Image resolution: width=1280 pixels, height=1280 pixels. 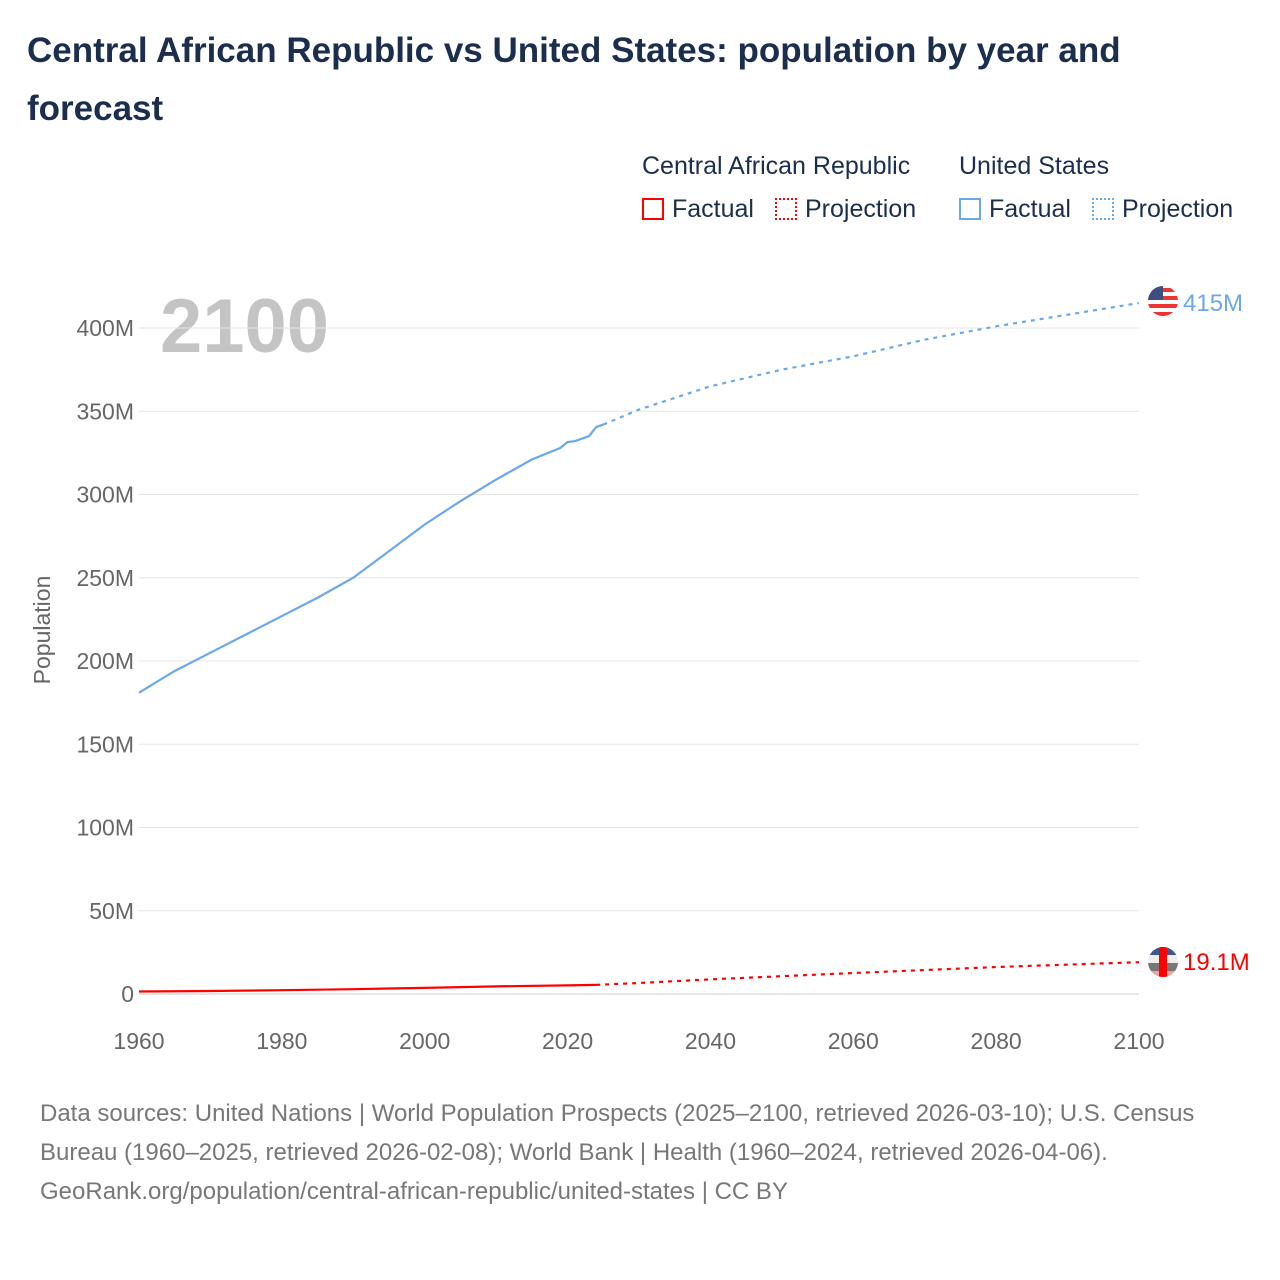 What do you see at coordinates (371, 558) in the screenshot?
I see `united-states-factual-line` at bounding box center [371, 558].